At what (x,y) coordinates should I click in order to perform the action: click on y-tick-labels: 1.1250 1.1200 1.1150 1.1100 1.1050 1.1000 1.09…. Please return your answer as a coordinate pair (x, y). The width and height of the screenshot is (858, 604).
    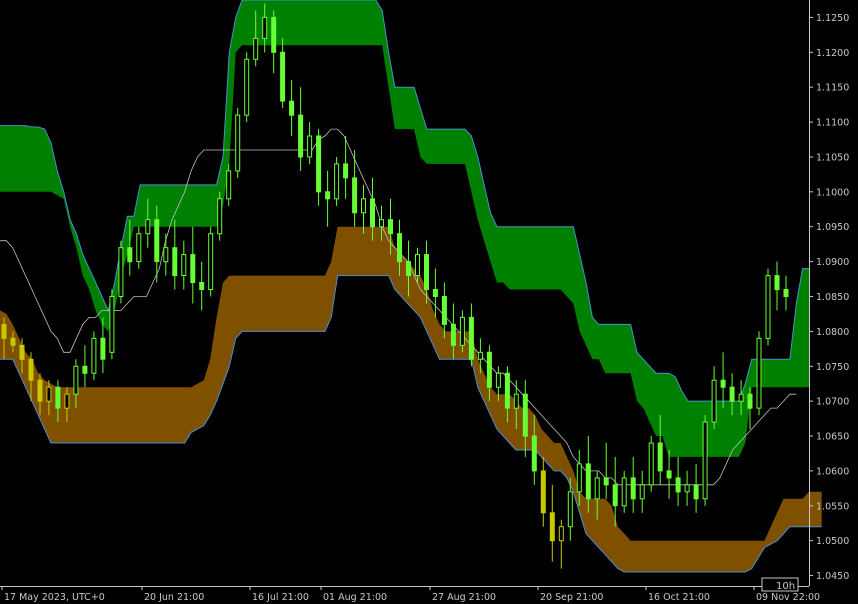
    Looking at the image, I should click on (829, 297).